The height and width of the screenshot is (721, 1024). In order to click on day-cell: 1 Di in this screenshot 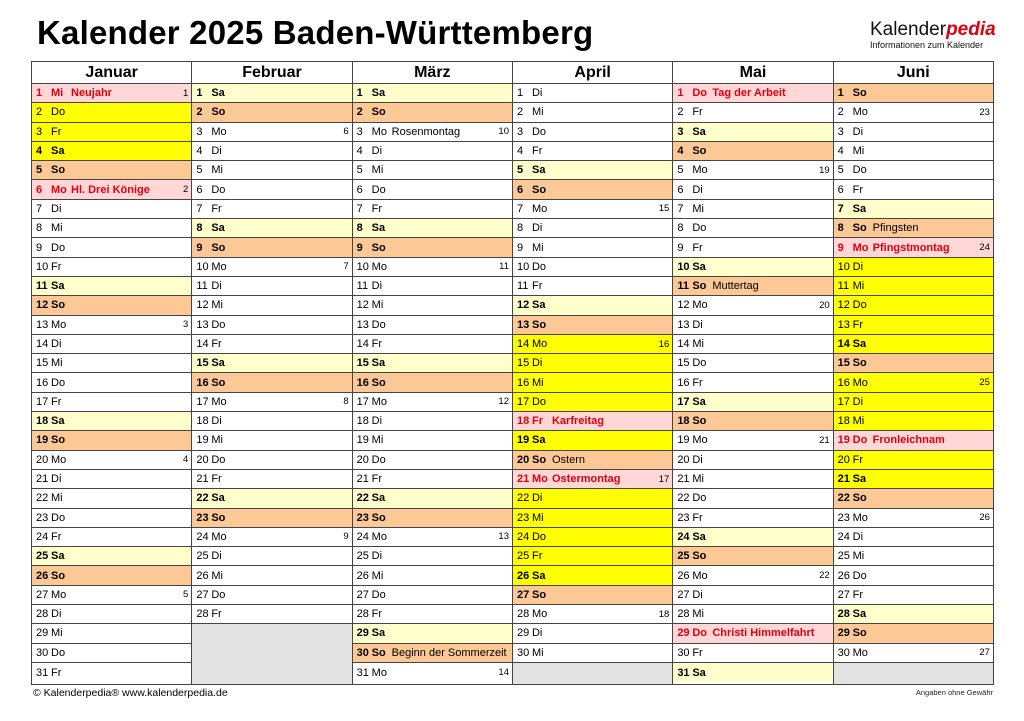, I will do `click(592, 94)`.